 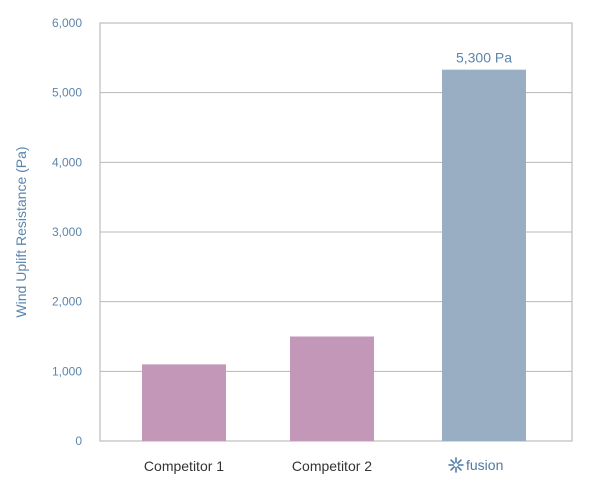 What do you see at coordinates (67, 302) in the screenshot?
I see `y-tick-label: 2,000` at bounding box center [67, 302].